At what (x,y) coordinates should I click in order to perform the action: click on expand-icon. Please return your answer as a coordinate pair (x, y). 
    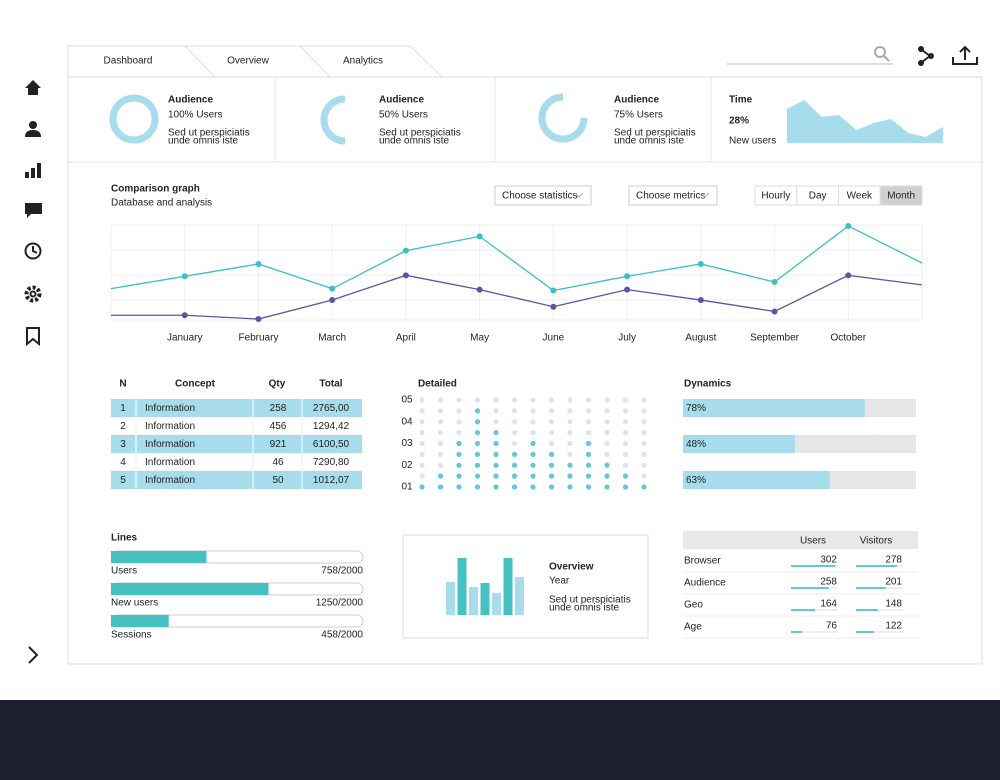
    Looking at the image, I should click on (33, 655).